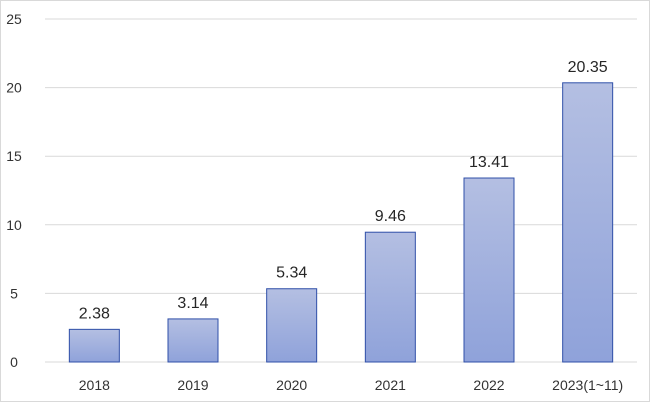 The height and width of the screenshot is (403, 650). What do you see at coordinates (489, 162) in the screenshot?
I see `data-label: 13.41` at bounding box center [489, 162].